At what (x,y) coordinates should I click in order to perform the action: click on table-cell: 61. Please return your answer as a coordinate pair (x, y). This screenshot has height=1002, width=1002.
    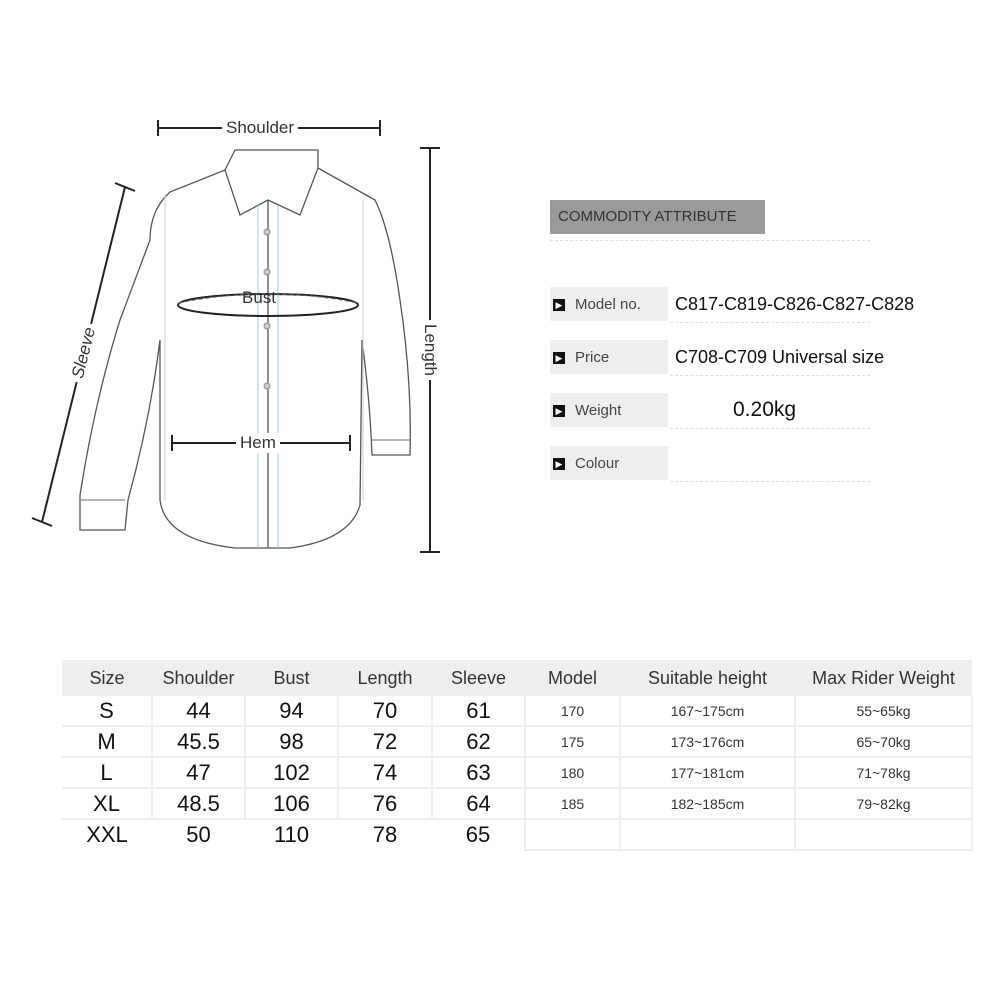
    Looking at the image, I should click on (479, 711).